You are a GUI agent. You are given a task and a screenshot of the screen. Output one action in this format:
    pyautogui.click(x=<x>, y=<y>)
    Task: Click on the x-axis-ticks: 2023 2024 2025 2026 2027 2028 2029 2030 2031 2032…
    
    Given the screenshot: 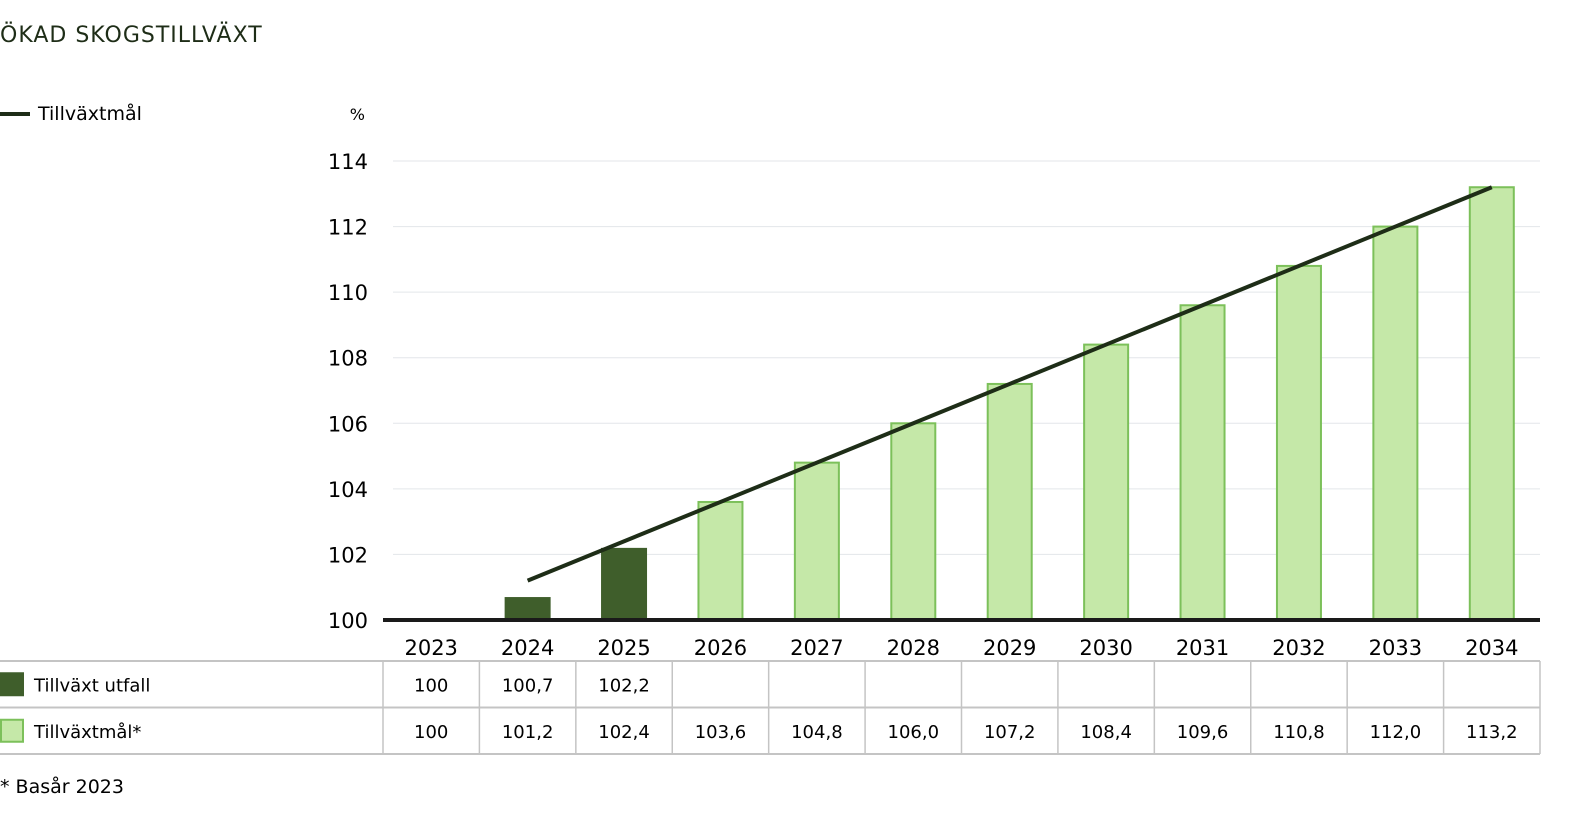 What is the action you would take?
    pyautogui.click(x=961, y=648)
    